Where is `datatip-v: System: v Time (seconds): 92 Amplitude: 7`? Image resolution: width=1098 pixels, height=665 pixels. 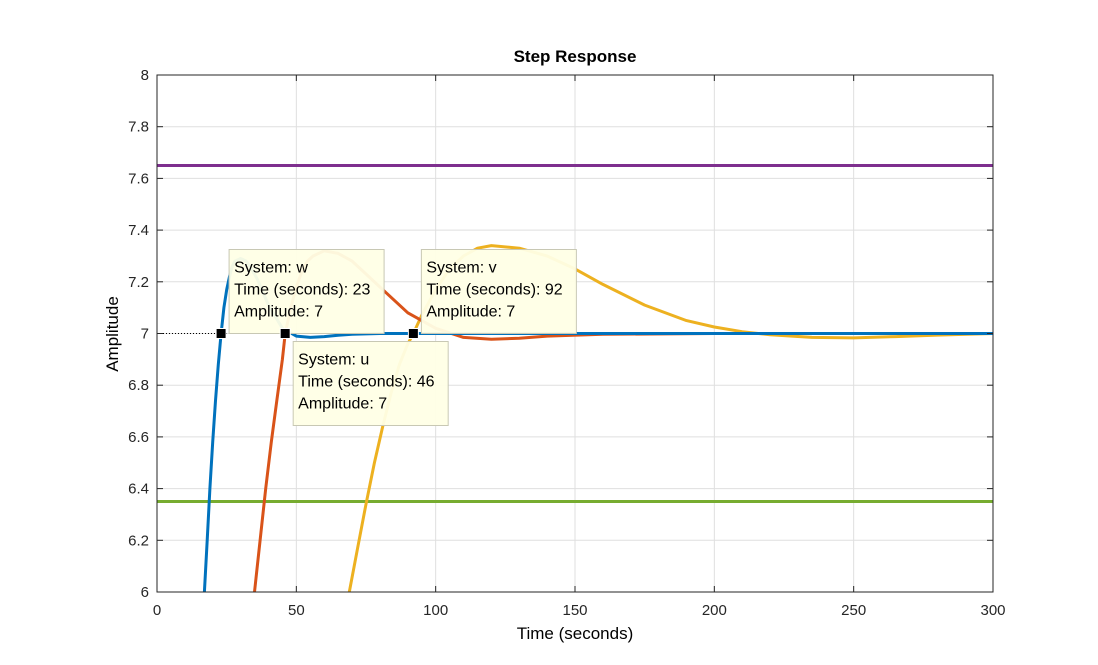
datatip-v: System: v Time (seconds): 92 Amplitude: 7 is located at coordinates (492, 294).